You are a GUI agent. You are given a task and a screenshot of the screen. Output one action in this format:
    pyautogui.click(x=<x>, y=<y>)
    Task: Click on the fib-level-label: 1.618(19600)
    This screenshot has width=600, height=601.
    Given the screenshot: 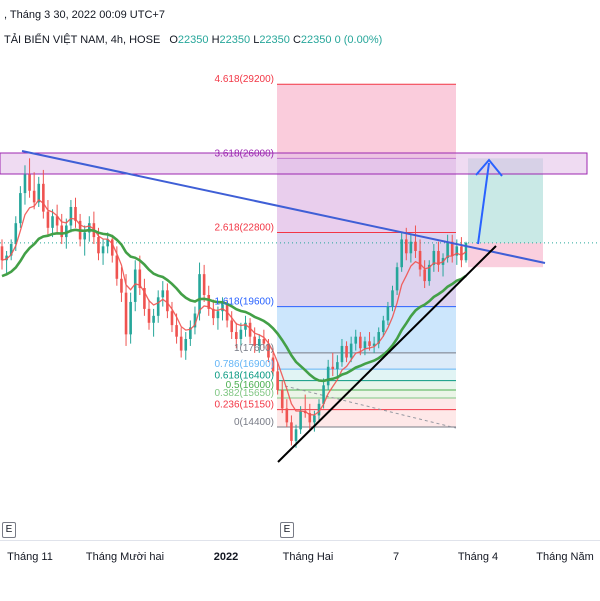 What is the action you would take?
    pyautogui.click(x=245, y=302)
    